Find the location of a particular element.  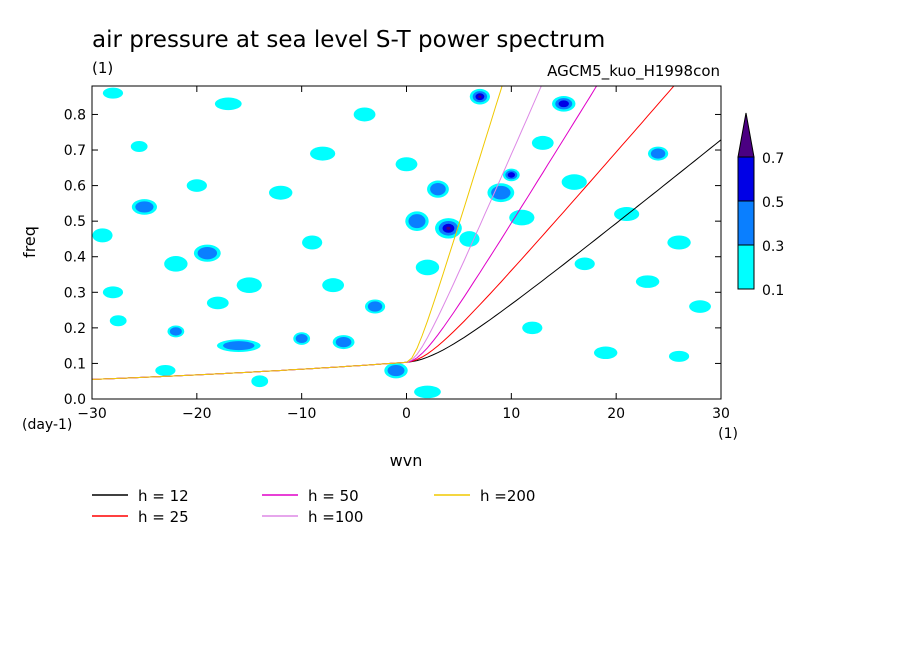

legend-label: h = 50 is located at coordinates (333, 496).